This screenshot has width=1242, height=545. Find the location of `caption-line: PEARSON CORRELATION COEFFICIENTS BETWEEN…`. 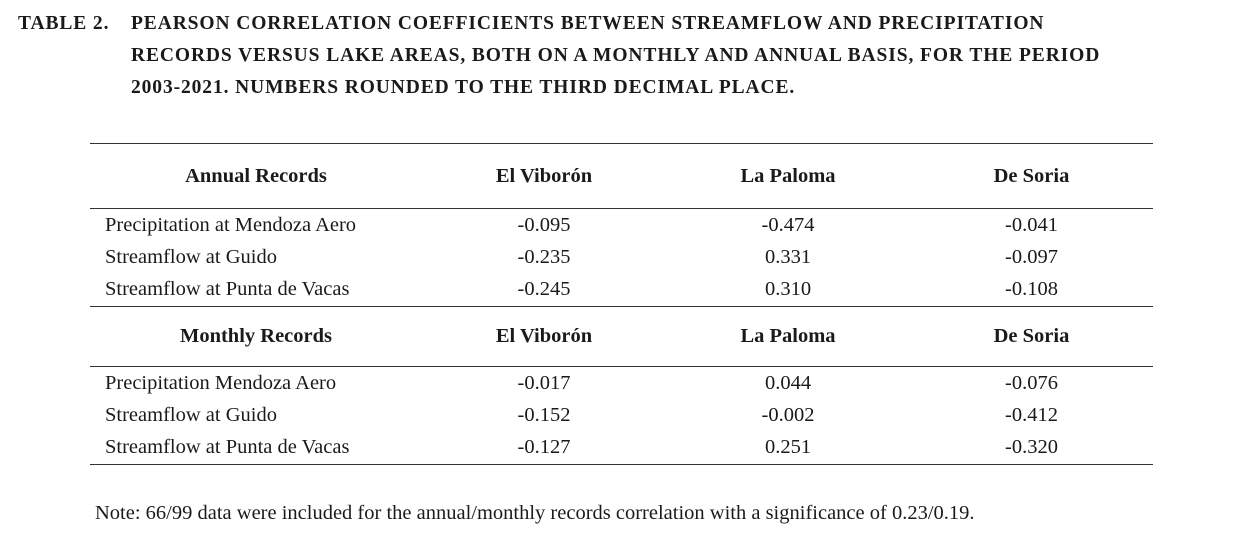

caption-line: PEARSON CORRELATION COEFFICIENTS BETWEEN… is located at coordinates (588, 23).